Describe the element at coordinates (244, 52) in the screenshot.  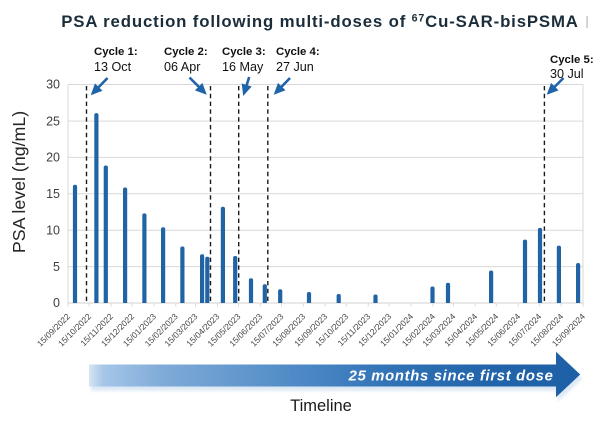
I see `svg-text: Cycle 3:` at that location.